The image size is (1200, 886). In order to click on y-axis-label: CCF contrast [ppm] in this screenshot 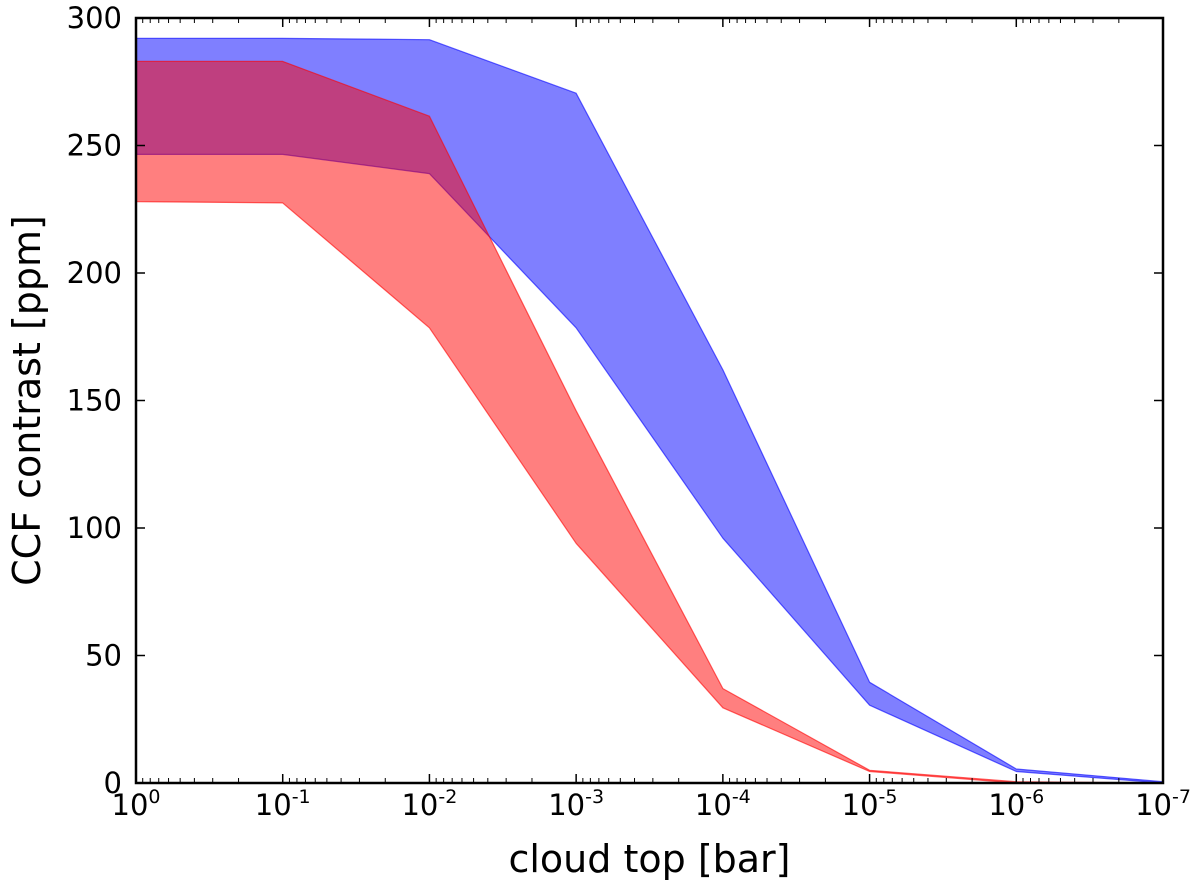, I will do `click(27, 400)`.